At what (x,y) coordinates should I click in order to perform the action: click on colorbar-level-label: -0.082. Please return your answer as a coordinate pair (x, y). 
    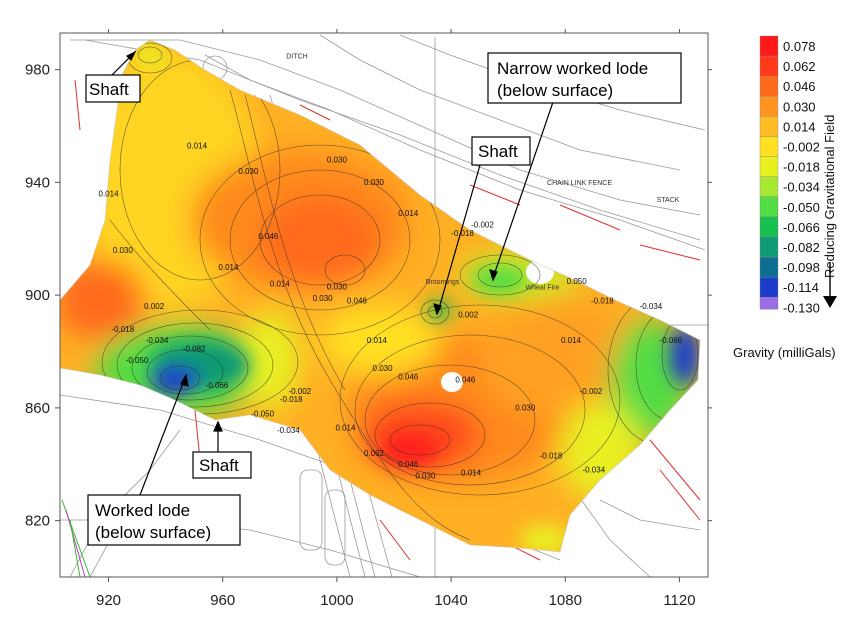
    Looking at the image, I should click on (801, 247).